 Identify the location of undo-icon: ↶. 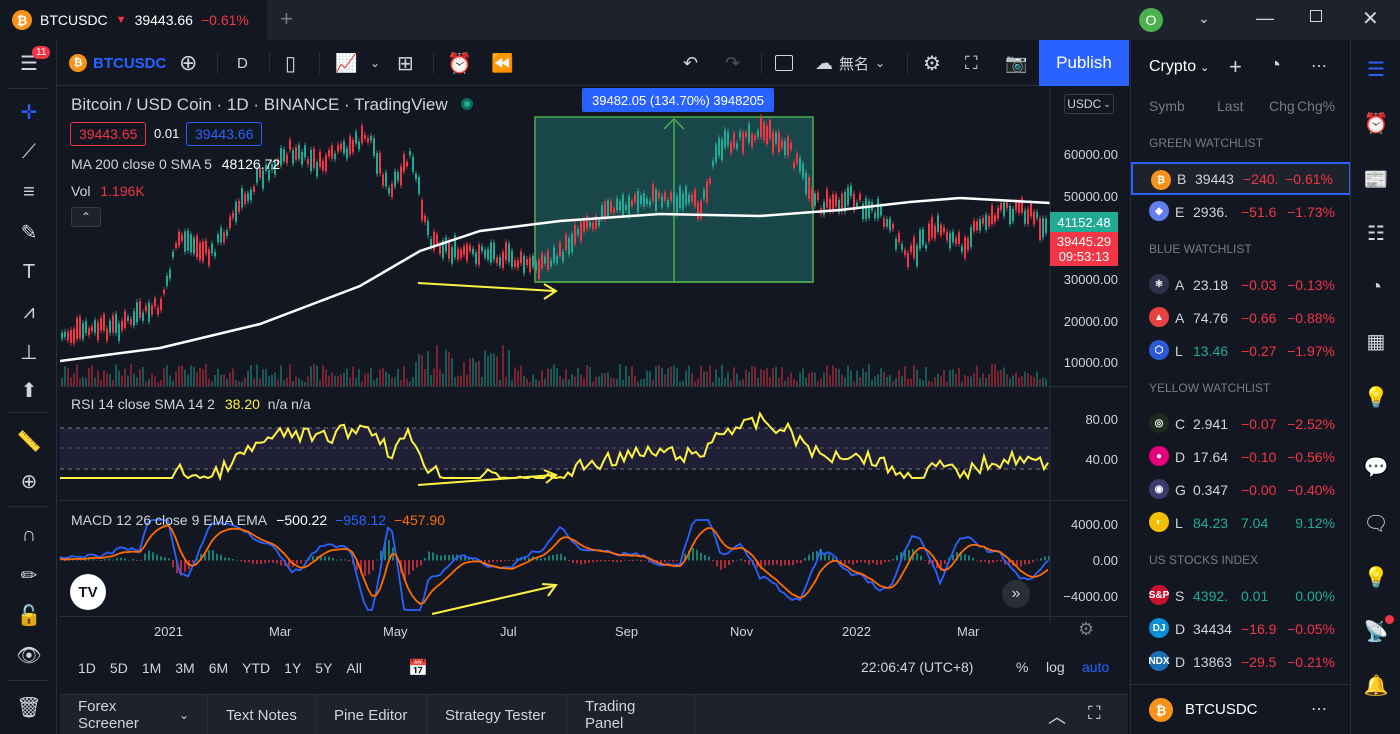
(691, 62).